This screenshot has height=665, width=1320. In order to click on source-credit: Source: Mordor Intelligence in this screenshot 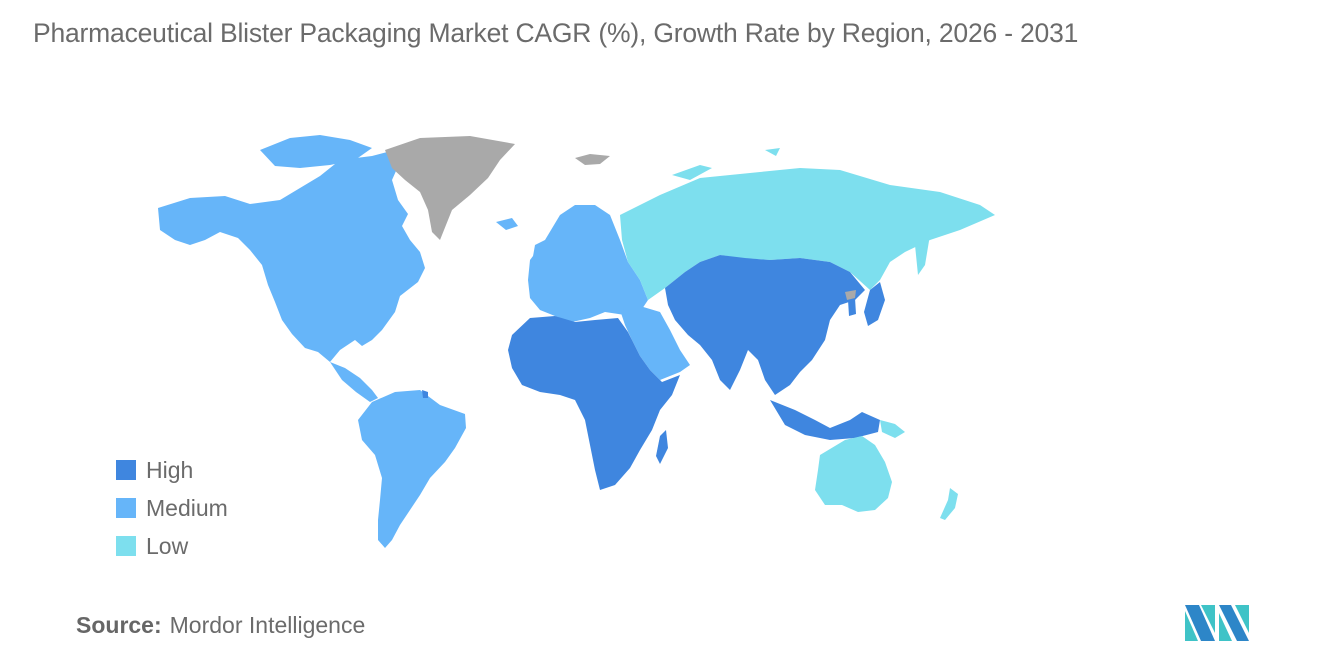, I will do `click(220, 625)`.